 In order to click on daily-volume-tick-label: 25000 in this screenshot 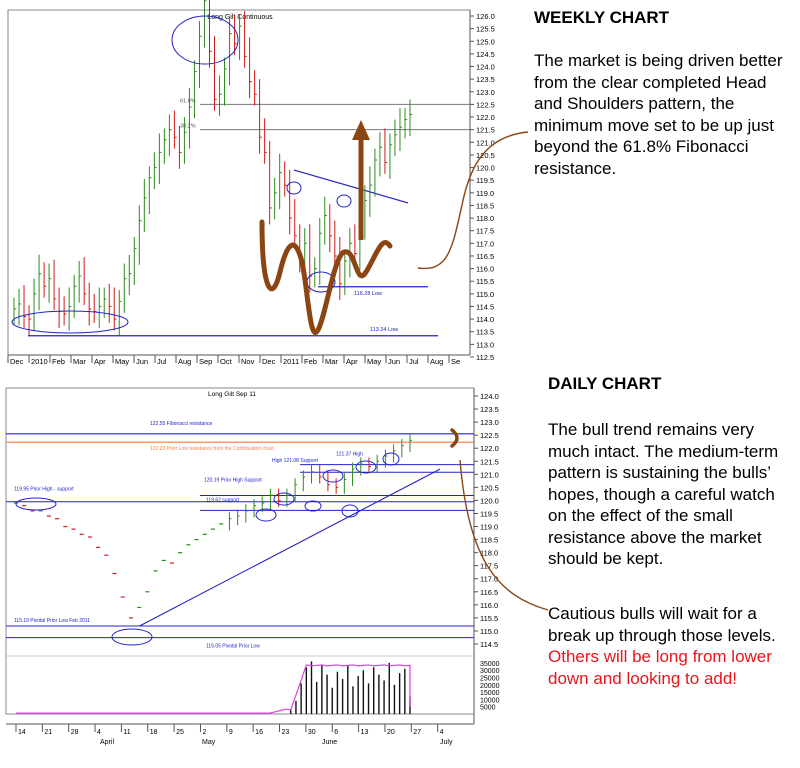, I will do `click(490, 679)`.